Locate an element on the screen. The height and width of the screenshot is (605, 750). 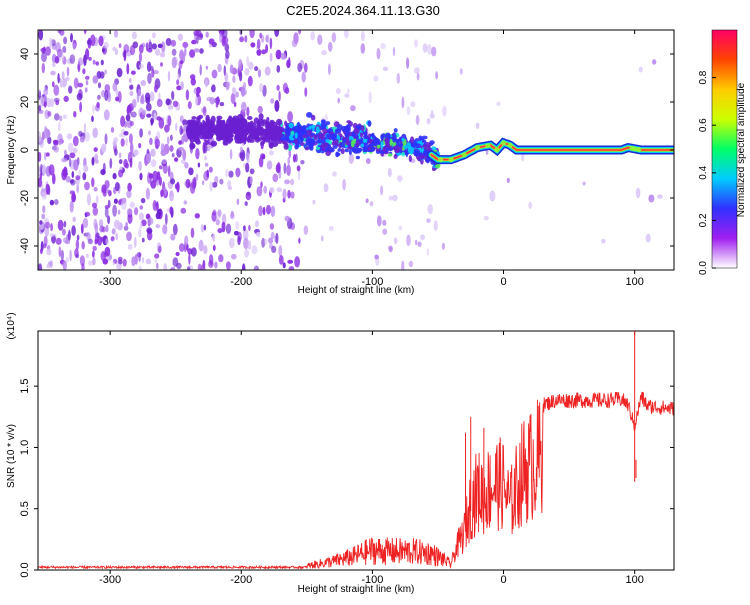
x-tick-label: -200 is located at coordinates (241, 580).